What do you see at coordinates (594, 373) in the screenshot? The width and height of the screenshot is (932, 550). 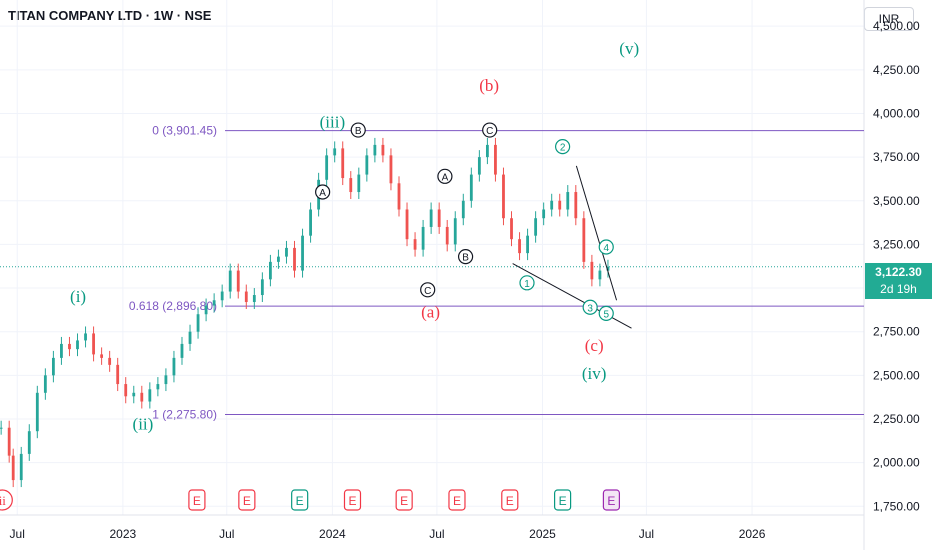 I see `wave-label: (iv)` at bounding box center [594, 373].